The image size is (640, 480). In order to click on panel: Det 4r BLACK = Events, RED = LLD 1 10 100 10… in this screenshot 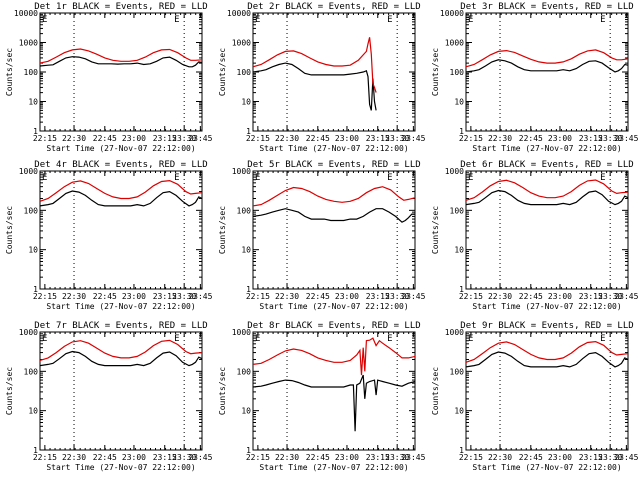, I will do `click(109, 235)`.